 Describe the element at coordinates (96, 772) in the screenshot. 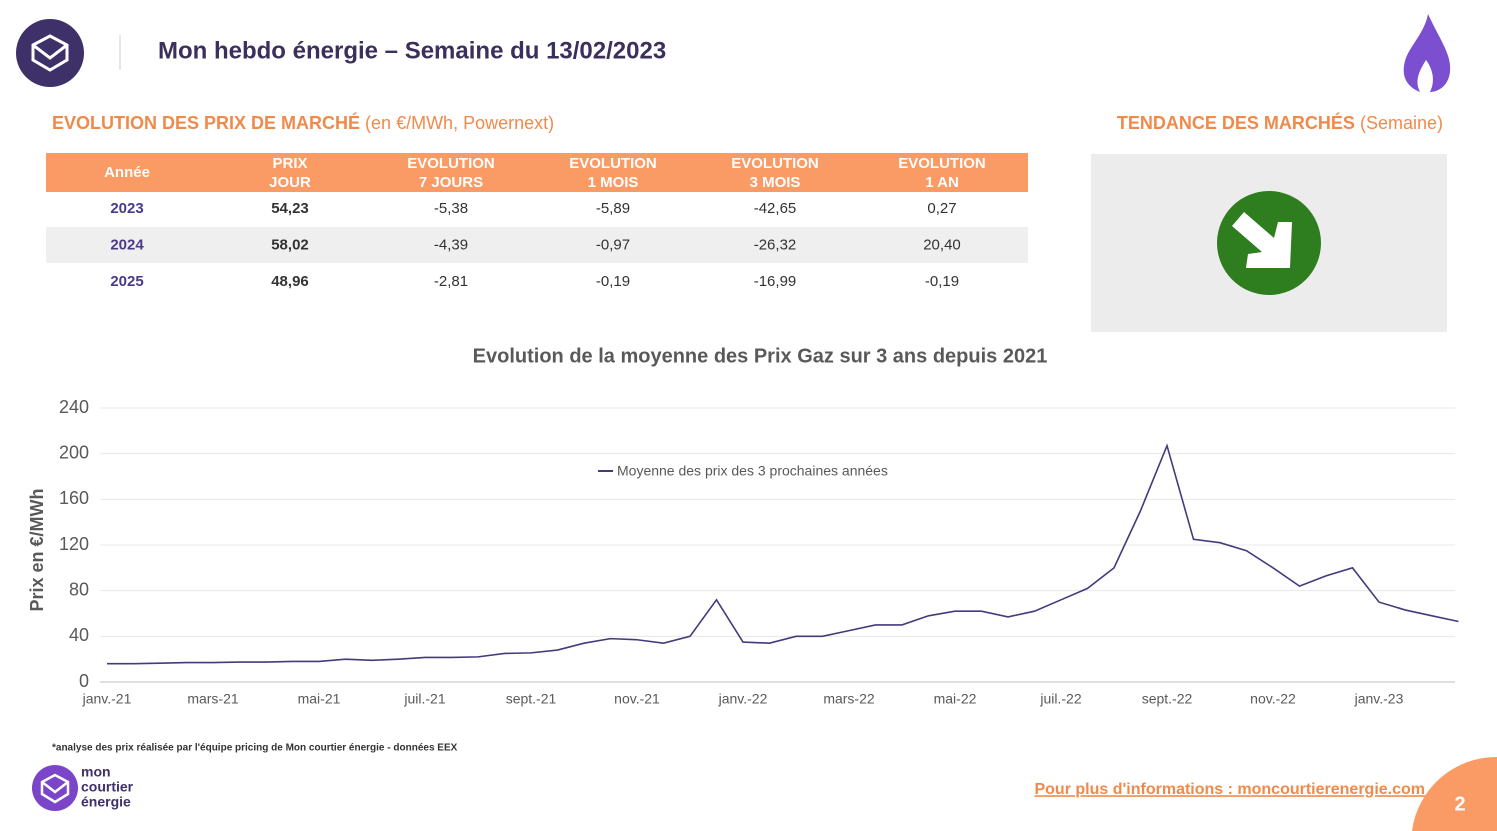

I see `logo-line: mon` at that location.